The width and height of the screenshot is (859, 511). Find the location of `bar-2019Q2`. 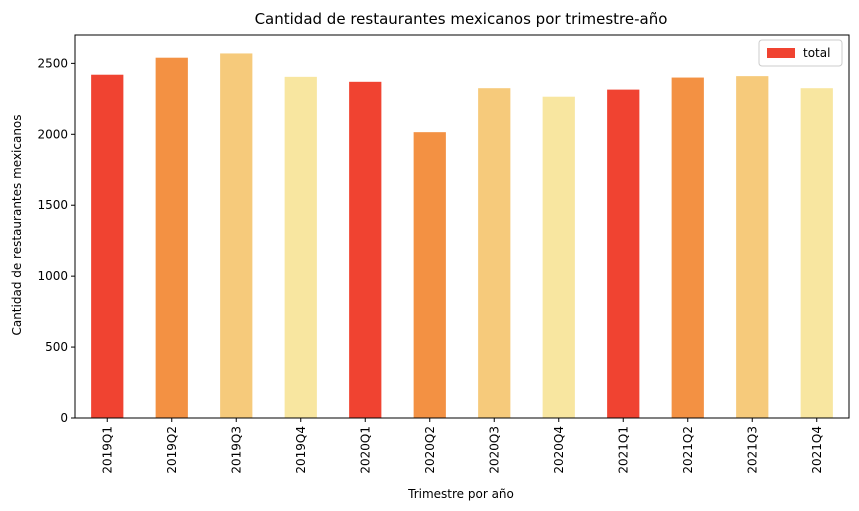

bar-2019Q2 is located at coordinates (171, 238).